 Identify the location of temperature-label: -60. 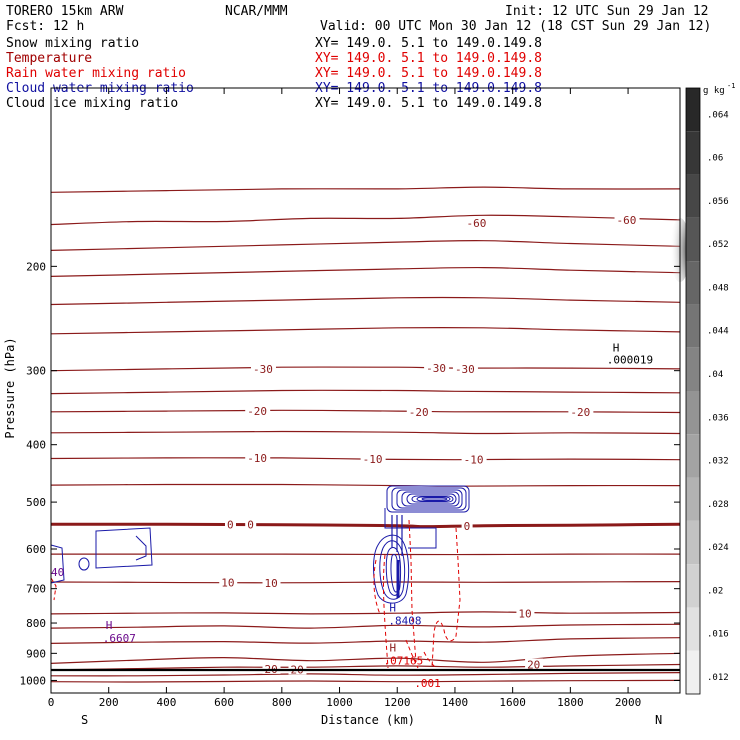
(476, 223).